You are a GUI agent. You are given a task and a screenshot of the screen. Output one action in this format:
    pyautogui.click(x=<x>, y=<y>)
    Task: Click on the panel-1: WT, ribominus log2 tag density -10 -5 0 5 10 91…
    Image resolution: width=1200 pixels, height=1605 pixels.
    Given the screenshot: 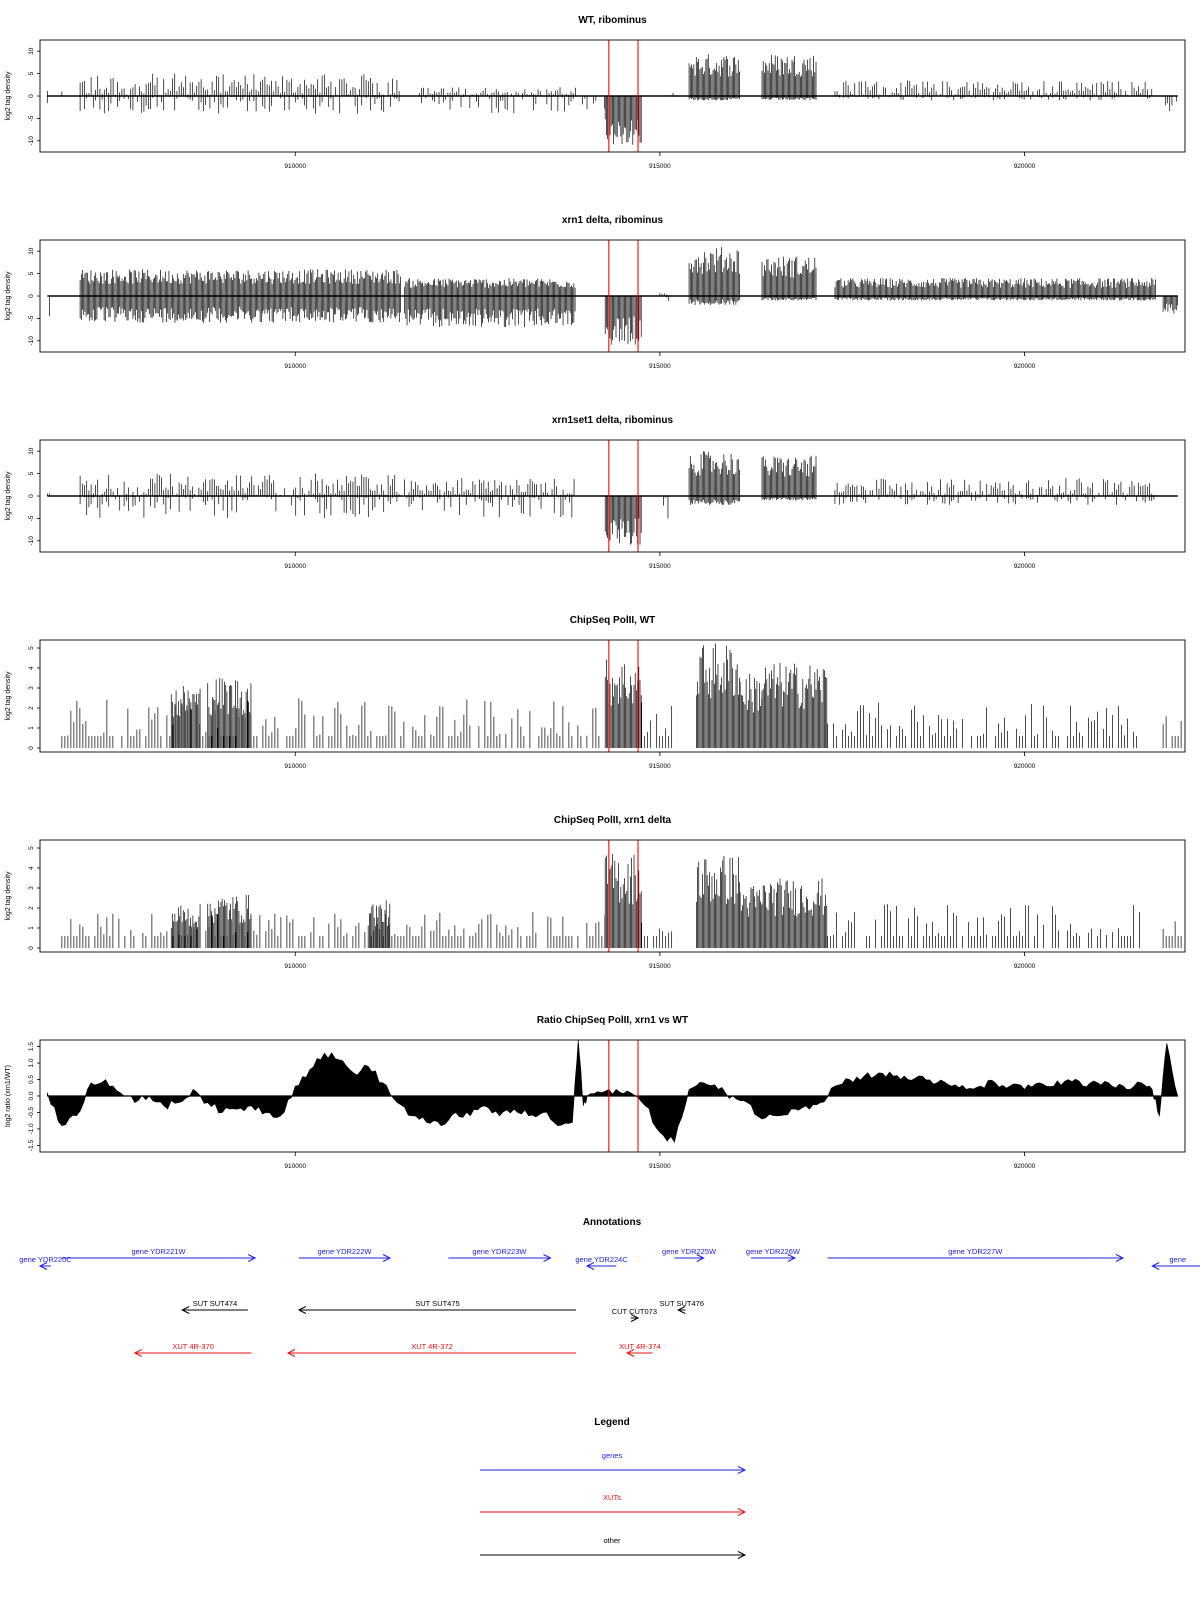 What is the action you would take?
    pyautogui.click(x=595, y=92)
    